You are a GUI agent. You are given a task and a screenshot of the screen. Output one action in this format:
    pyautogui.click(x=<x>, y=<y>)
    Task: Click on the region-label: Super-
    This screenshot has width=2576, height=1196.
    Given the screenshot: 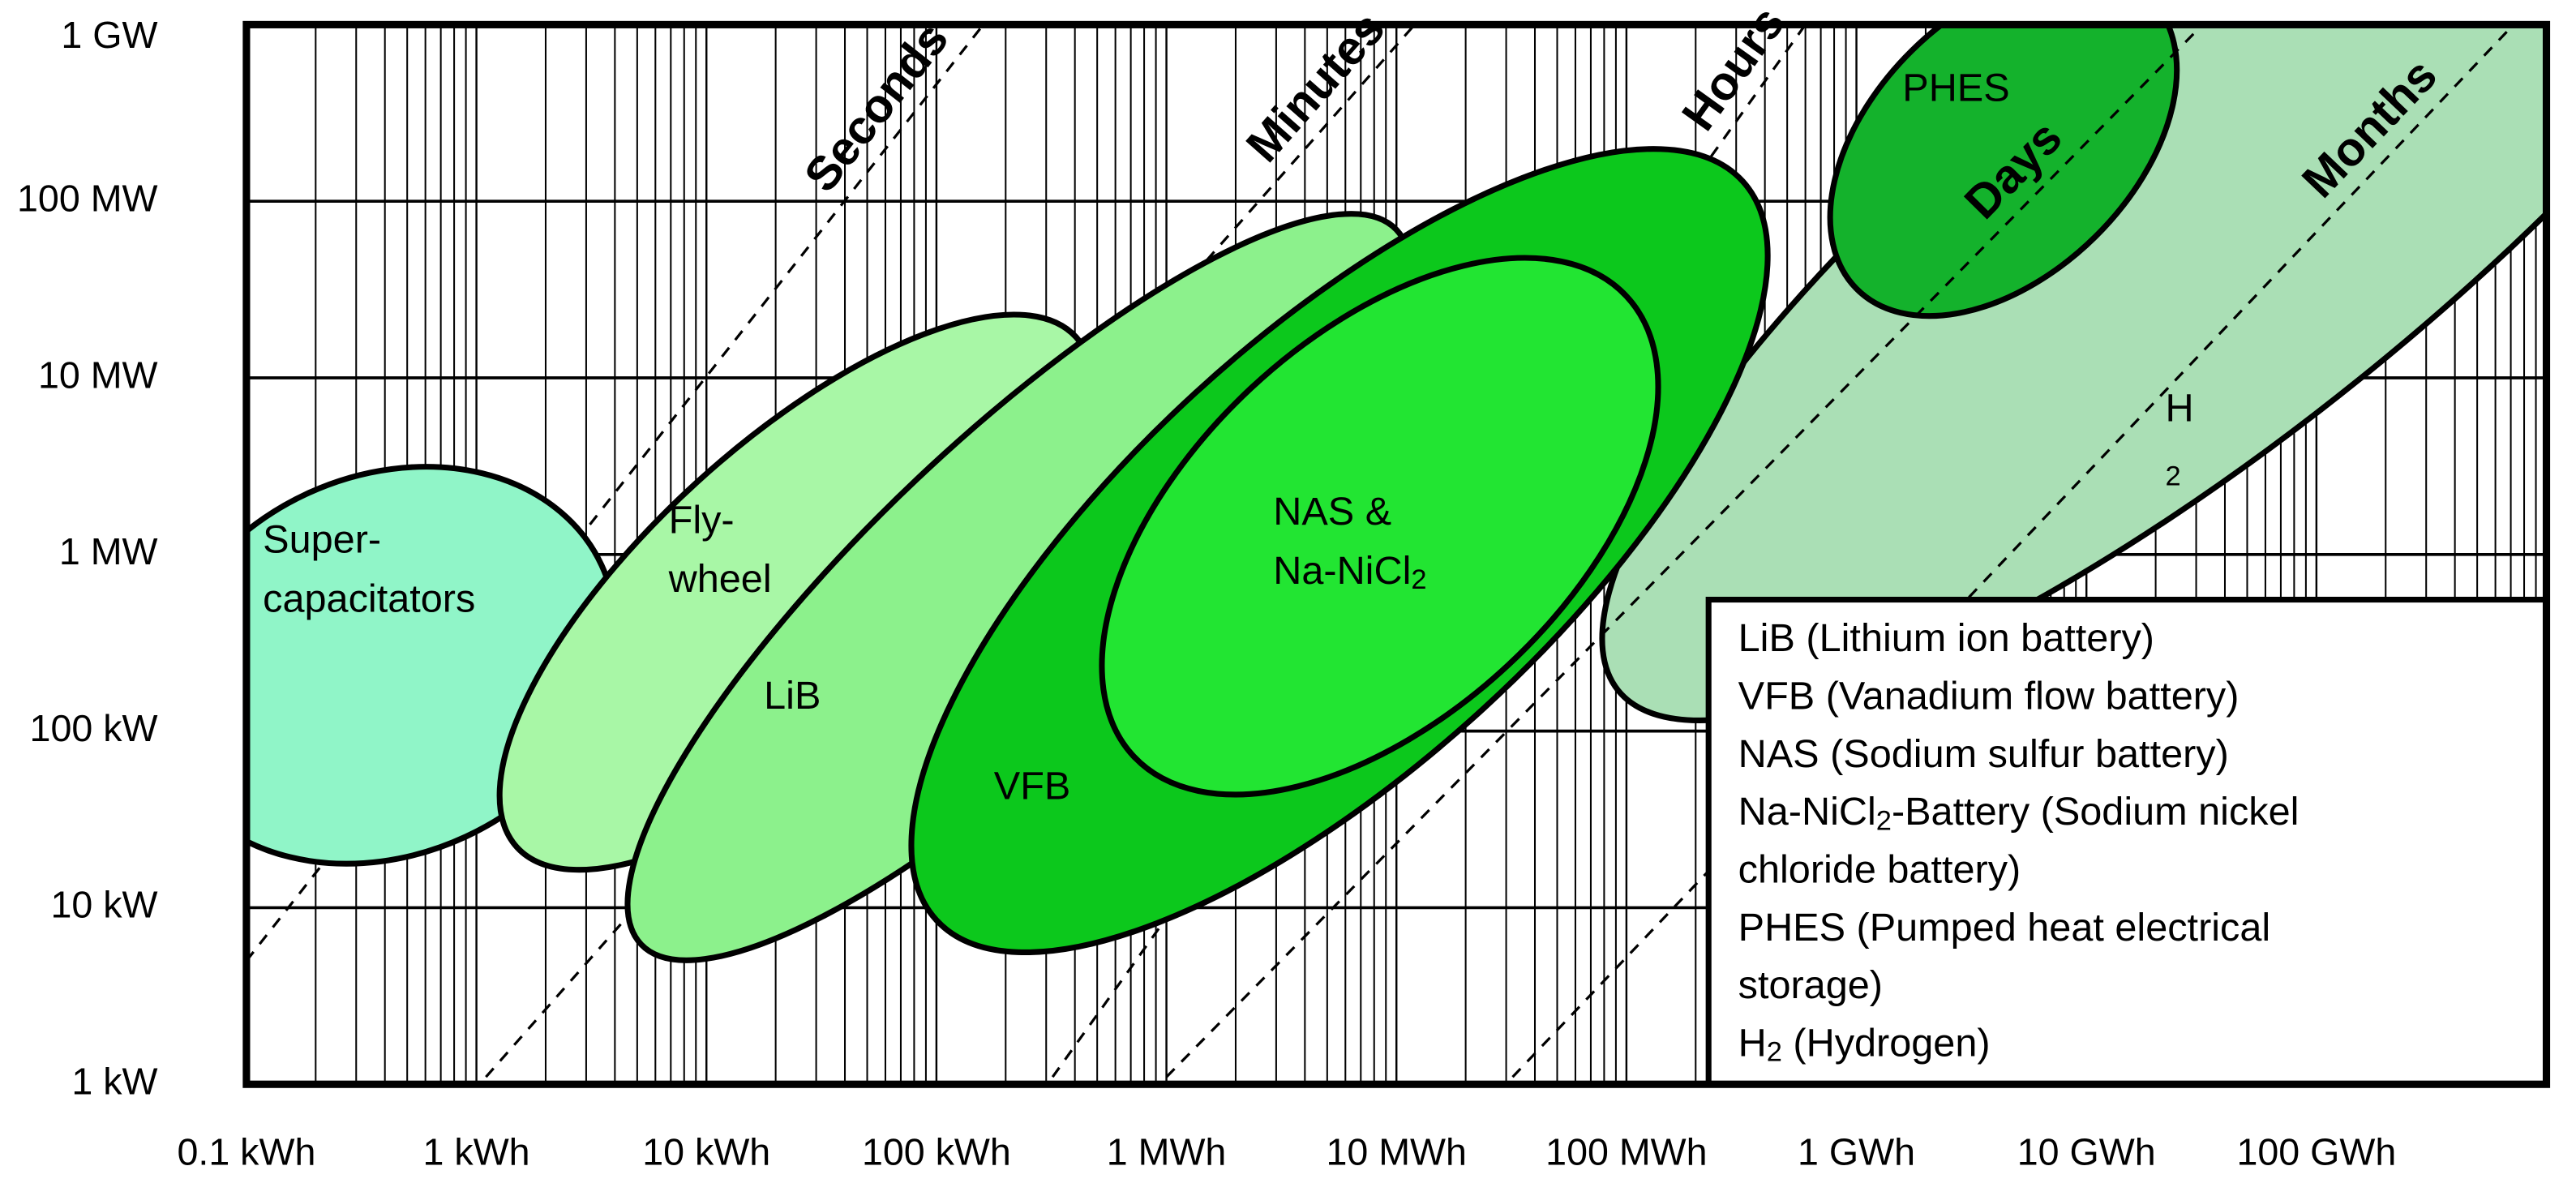 What is the action you would take?
    pyautogui.click(x=322, y=539)
    